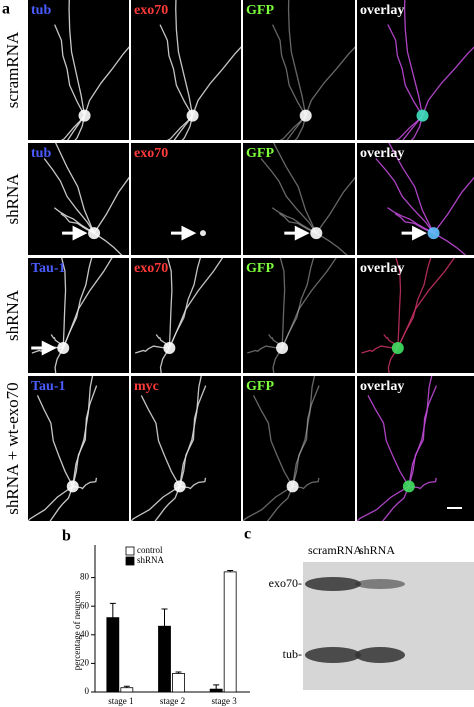  Describe the element at coordinates (77, 630) in the screenshot. I see `y-axis-label: percentage of neurons` at that location.